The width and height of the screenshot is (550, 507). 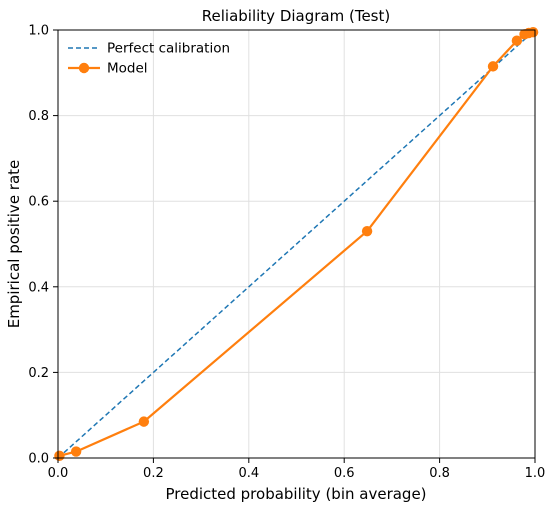 What do you see at coordinates (439, 473) in the screenshot?
I see `x-tick-label: 0.8` at bounding box center [439, 473].